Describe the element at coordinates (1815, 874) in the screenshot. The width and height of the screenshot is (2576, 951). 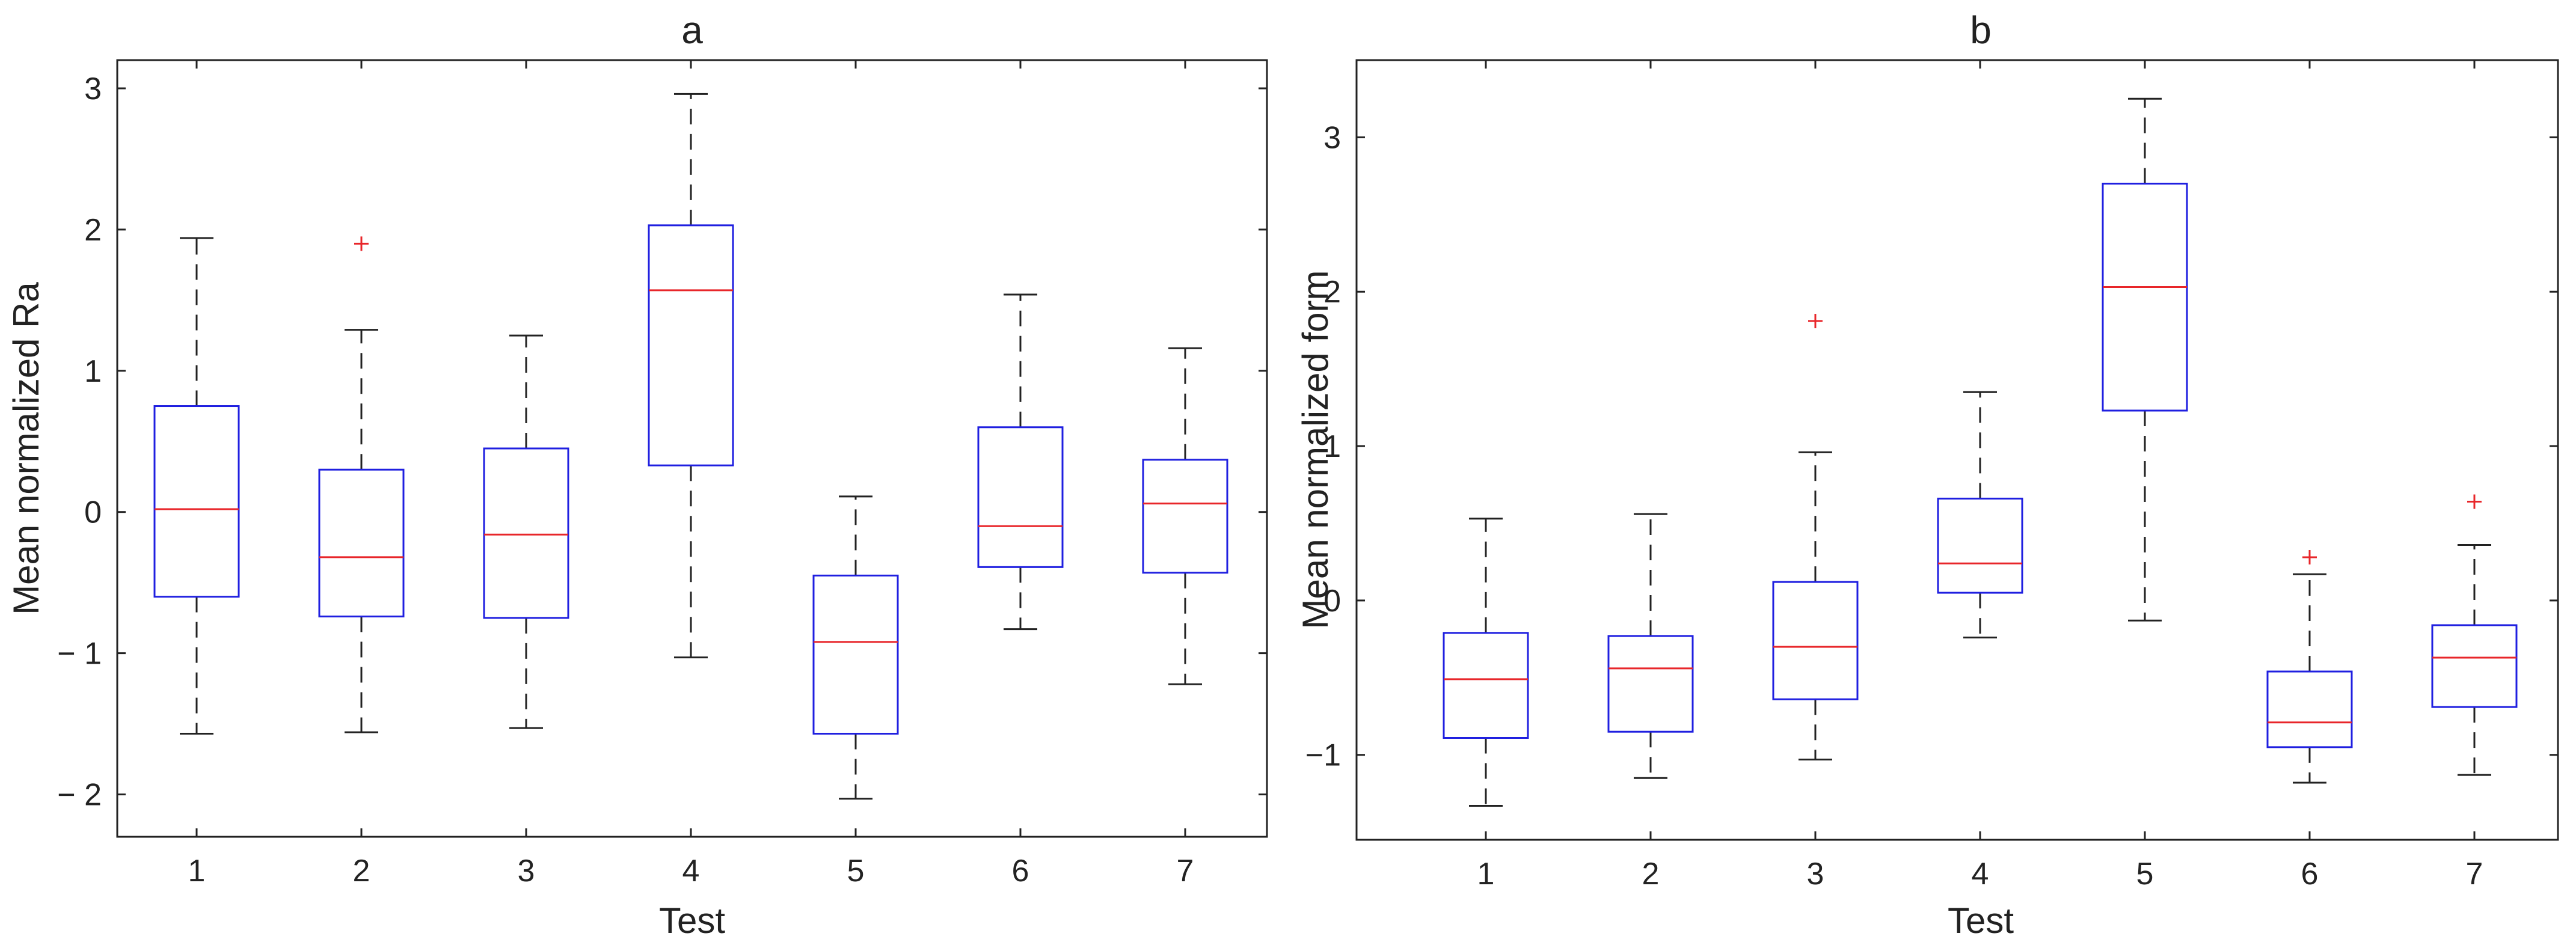
I see `x-tick-label-b-3: 3` at that location.